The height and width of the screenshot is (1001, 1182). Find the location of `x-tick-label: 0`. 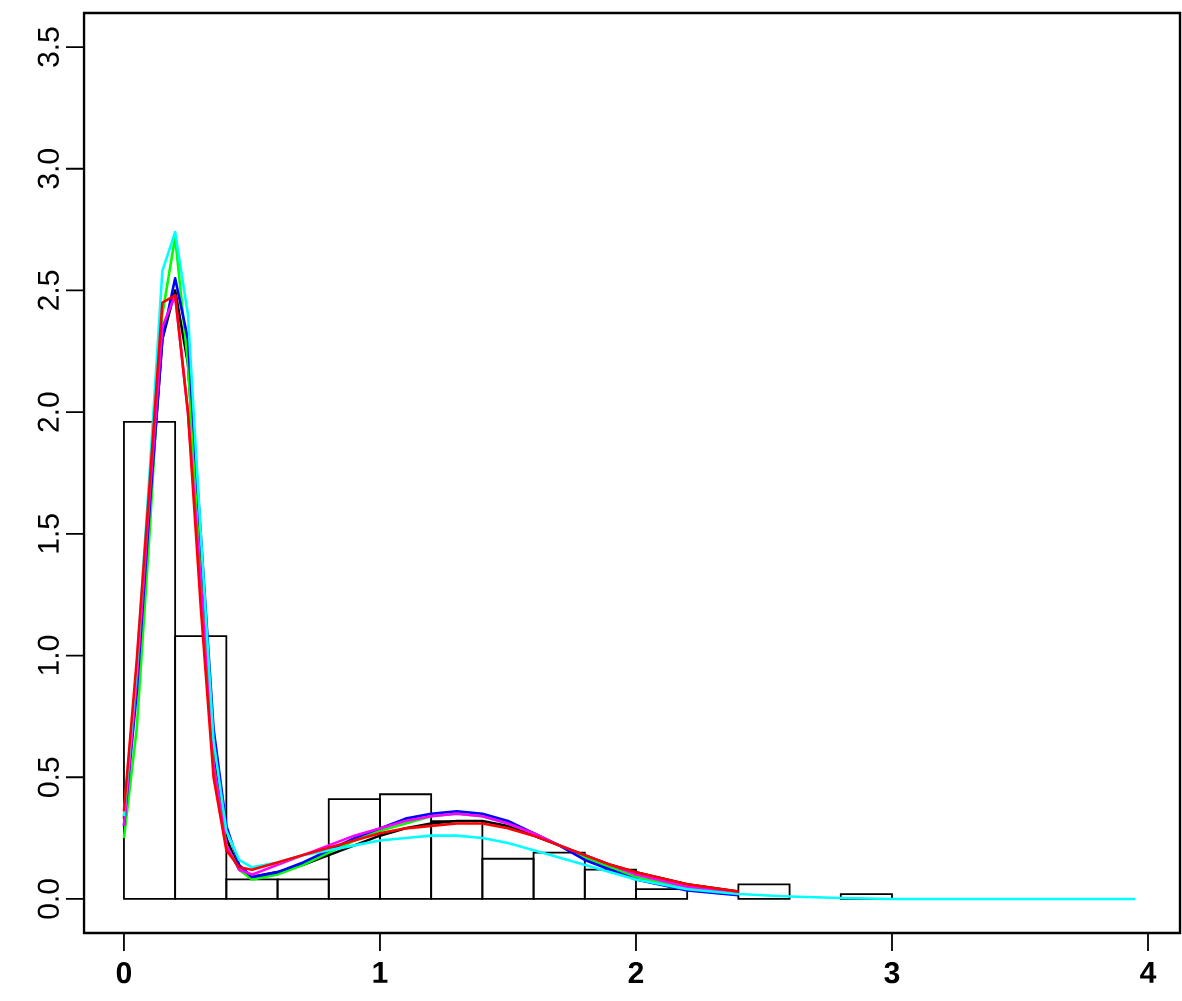

x-tick-label: 0 is located at coordinates (124, 973).